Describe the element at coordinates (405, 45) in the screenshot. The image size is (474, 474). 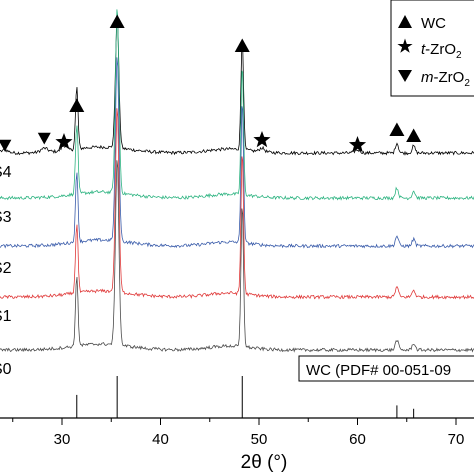
I see `legend-t-zro2-symbol` at that location.